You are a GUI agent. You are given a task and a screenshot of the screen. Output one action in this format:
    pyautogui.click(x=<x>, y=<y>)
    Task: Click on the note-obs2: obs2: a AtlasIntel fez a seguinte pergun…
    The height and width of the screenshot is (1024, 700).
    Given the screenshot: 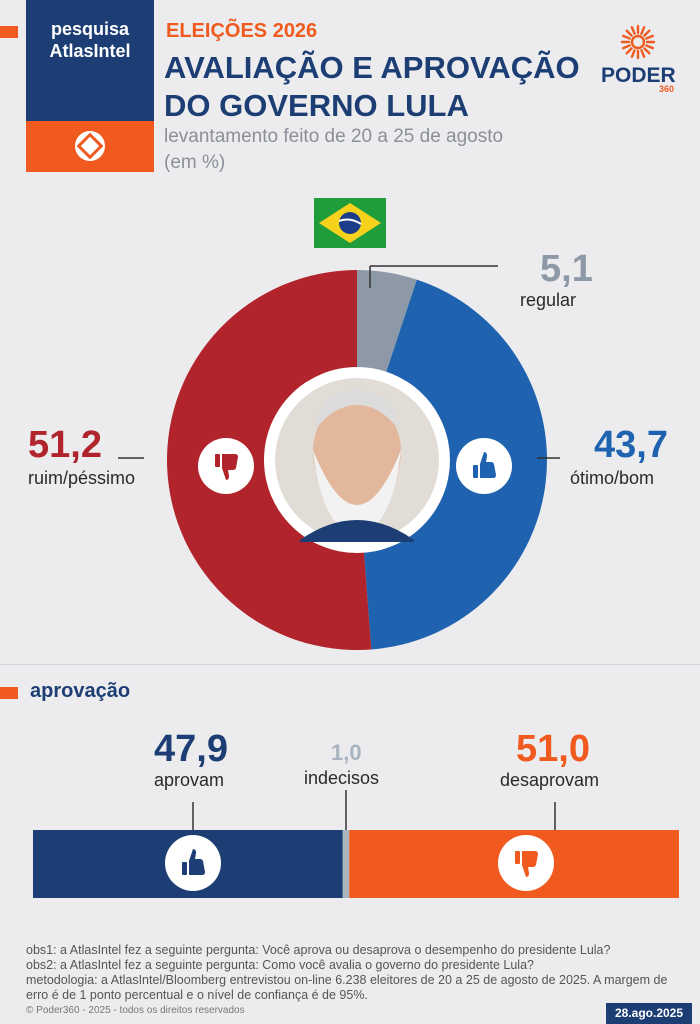 What is the action you would take?
    pyautogui.click(x=280, y=965)
    